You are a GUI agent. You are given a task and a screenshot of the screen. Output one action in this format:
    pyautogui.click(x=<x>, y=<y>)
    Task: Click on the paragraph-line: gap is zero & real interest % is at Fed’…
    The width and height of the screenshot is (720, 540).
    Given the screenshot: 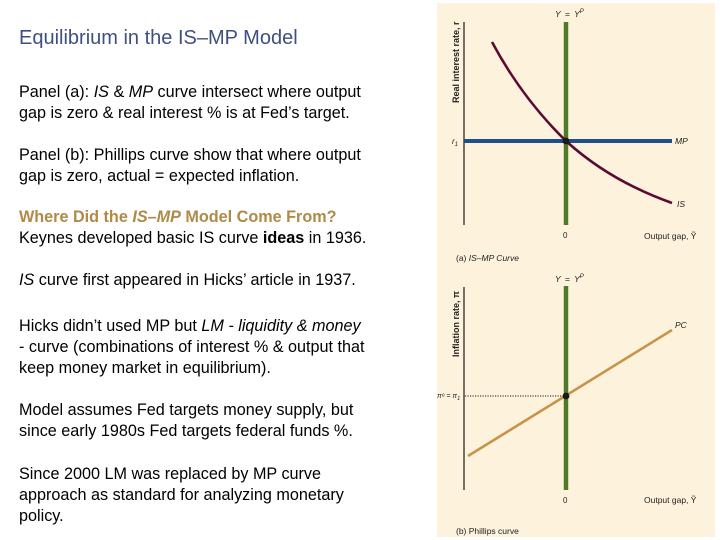 What is the action you would take?
    pyautogui.click(x=190, y=113)
    